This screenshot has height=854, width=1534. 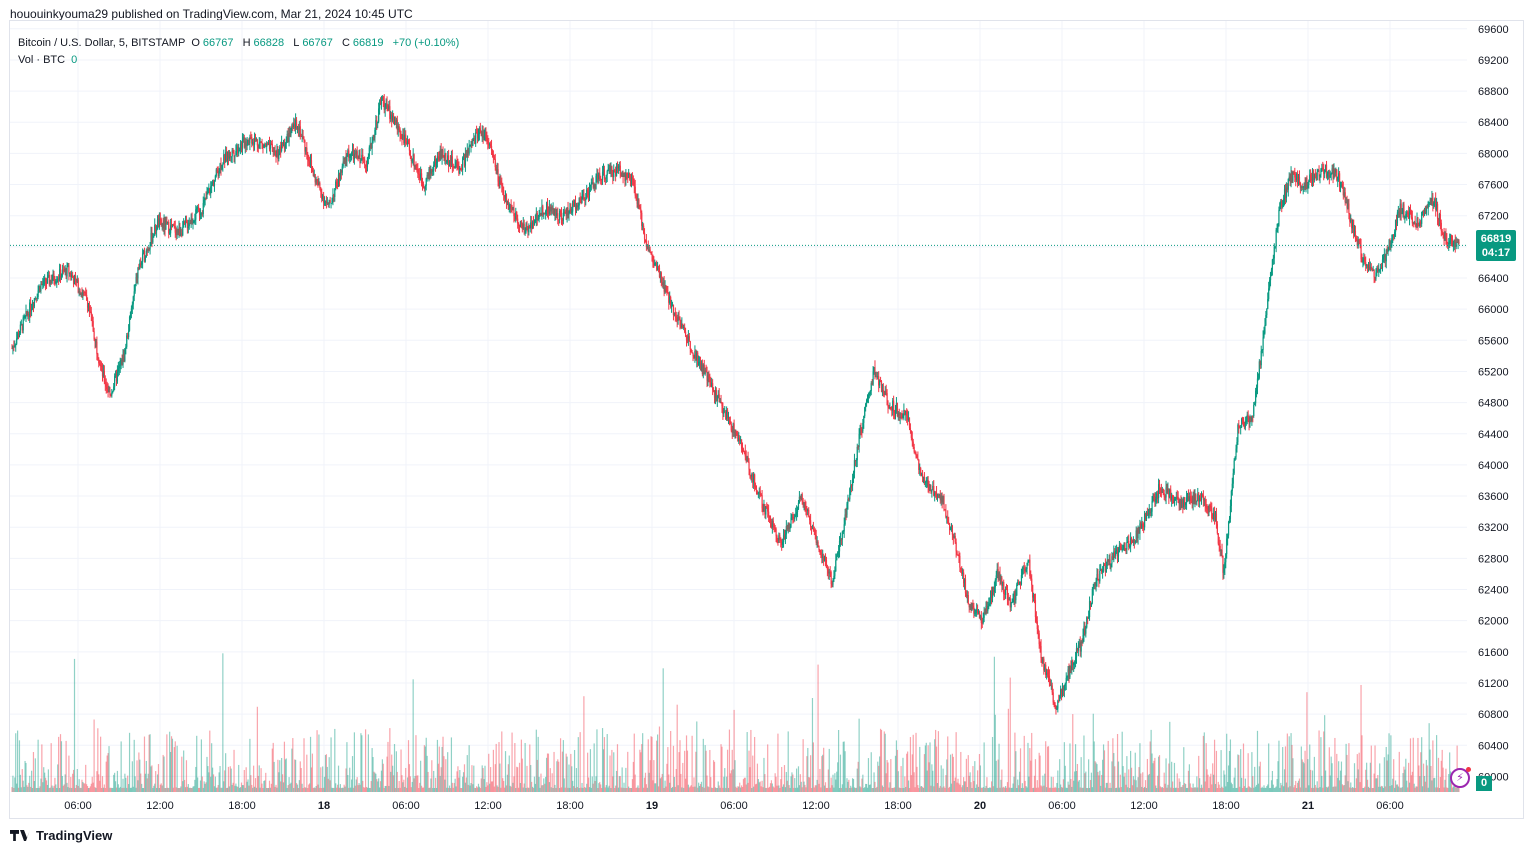 I want to click on tradingview-brand: TradingView, so click(x=61, y=835).